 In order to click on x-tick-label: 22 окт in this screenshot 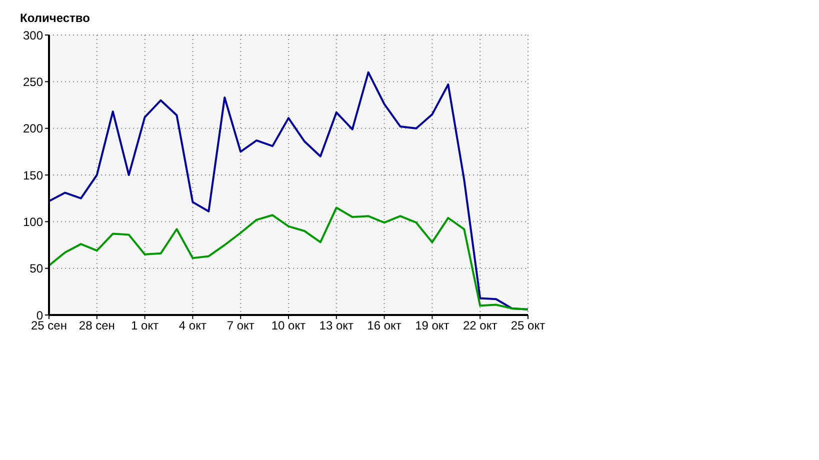, I will do `click(480, 325)`.